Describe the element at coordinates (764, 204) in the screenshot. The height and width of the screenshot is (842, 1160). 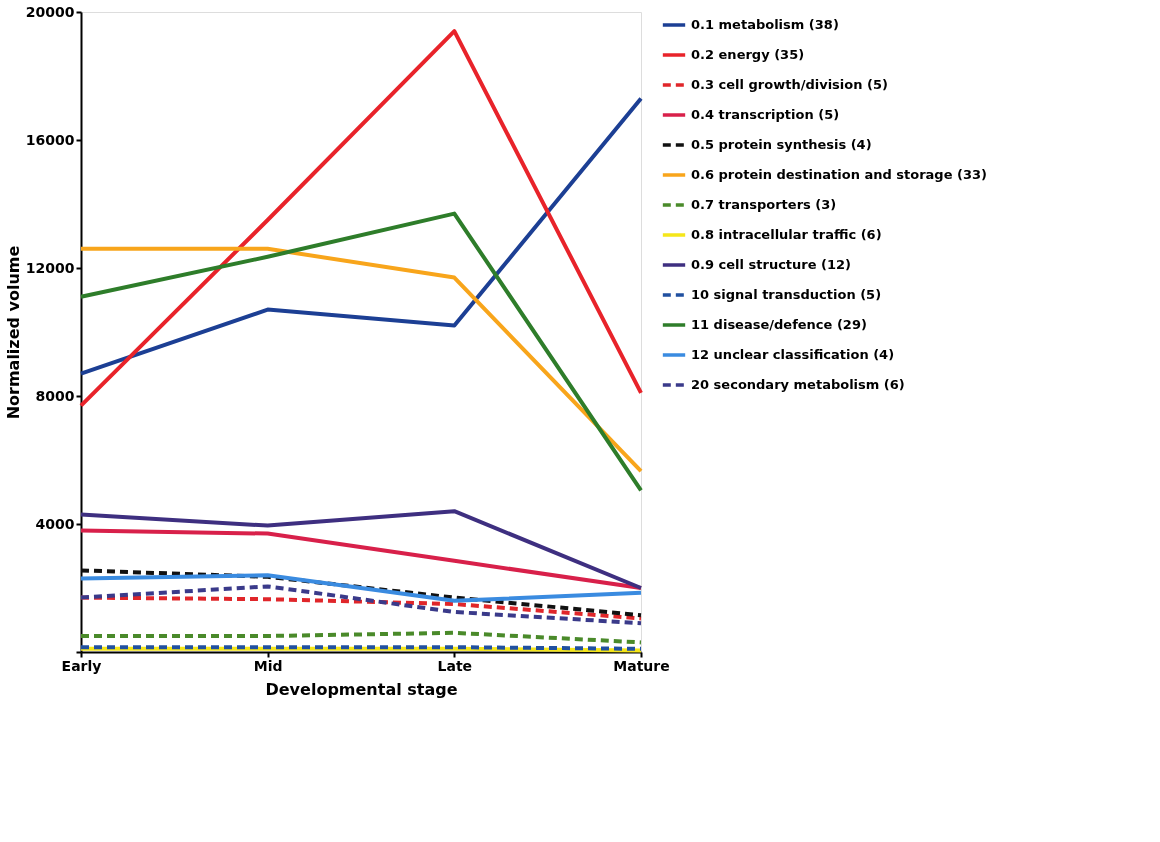
I see `legend-label: 0.7 transporters (3)` at that location.